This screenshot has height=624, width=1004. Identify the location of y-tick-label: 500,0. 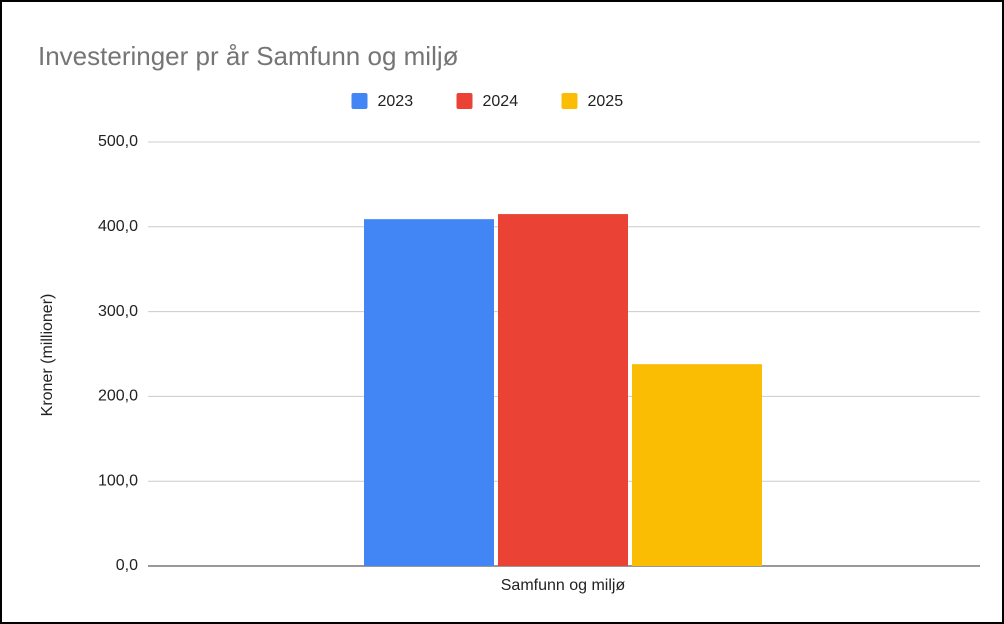
(118, 141).